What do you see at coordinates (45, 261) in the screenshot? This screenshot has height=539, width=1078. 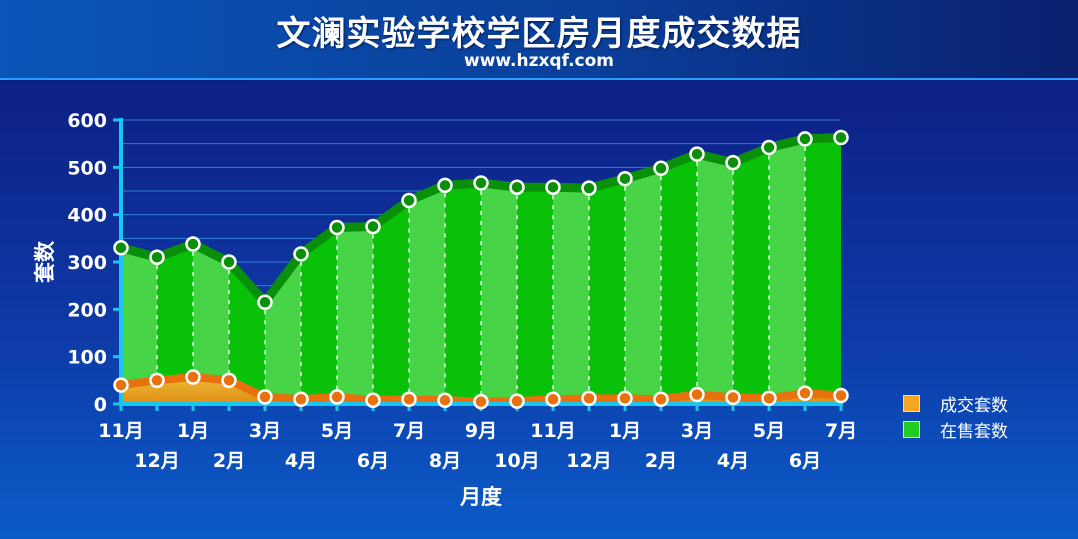 I see `y-axis-title: 套数` at bounding box center [45, 261].